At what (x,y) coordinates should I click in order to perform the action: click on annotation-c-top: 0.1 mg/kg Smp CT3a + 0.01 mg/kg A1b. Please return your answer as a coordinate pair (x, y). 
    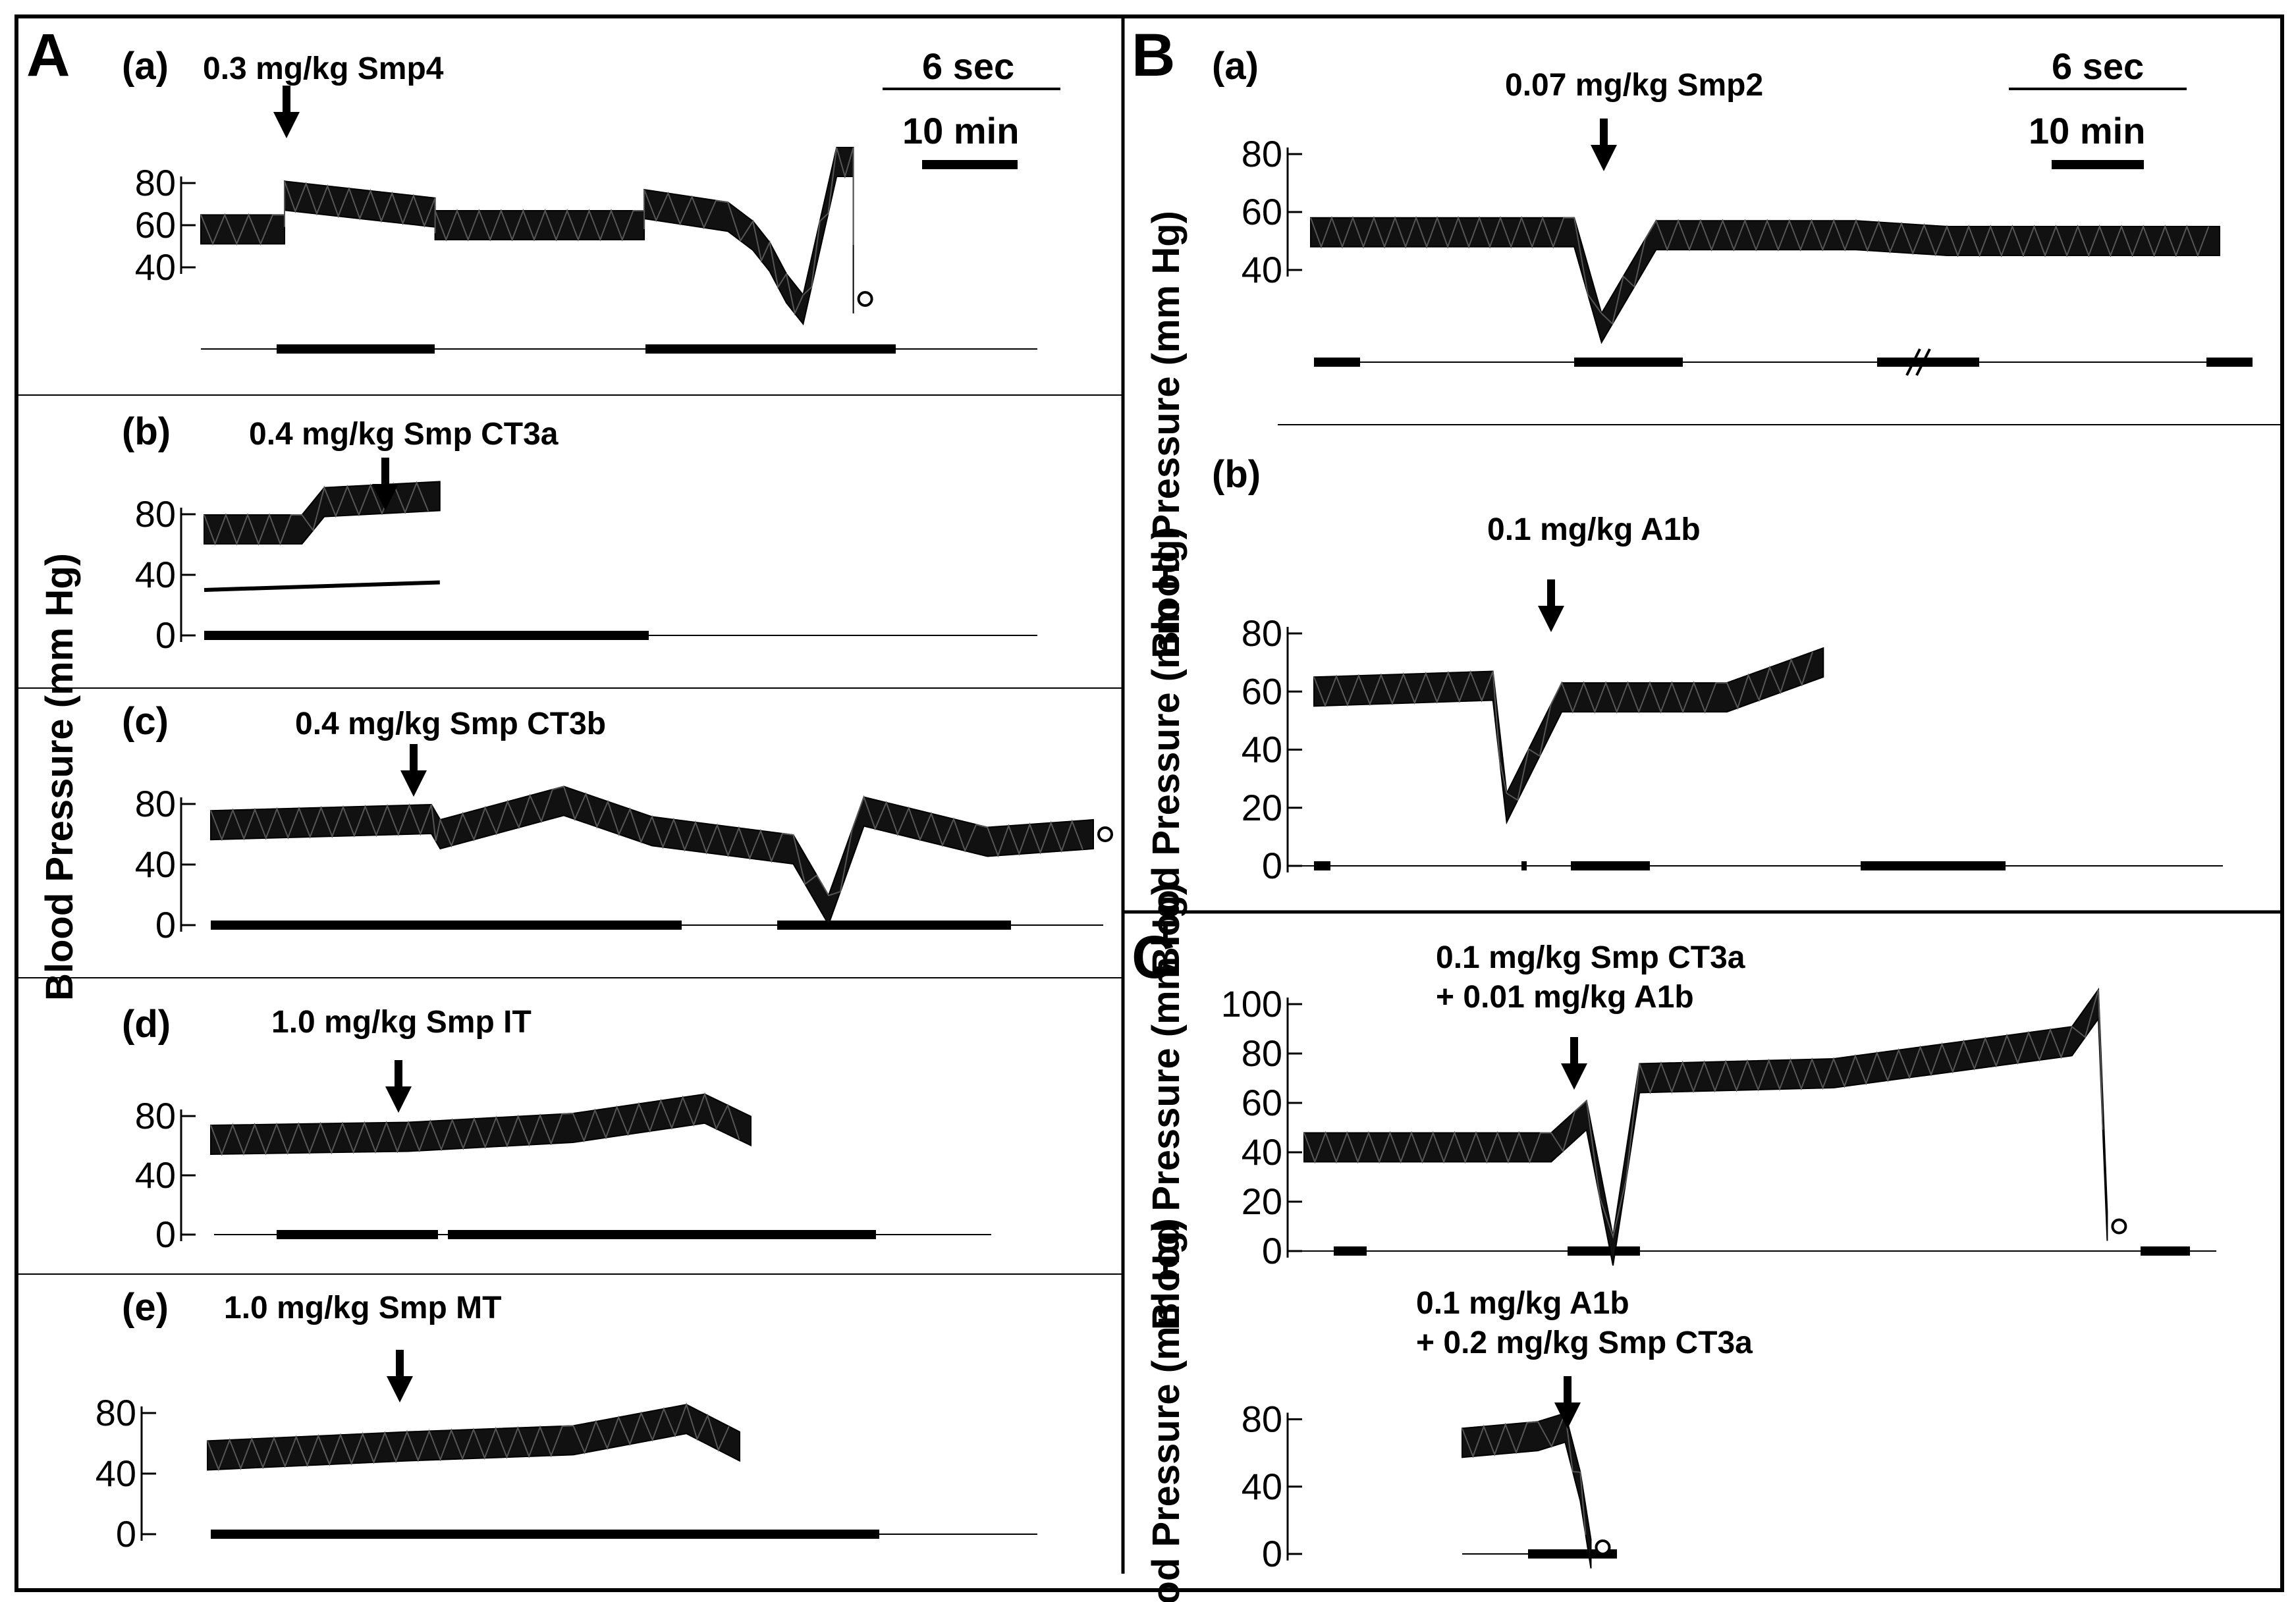
    Looking at the image, I should click on (1590, 978).